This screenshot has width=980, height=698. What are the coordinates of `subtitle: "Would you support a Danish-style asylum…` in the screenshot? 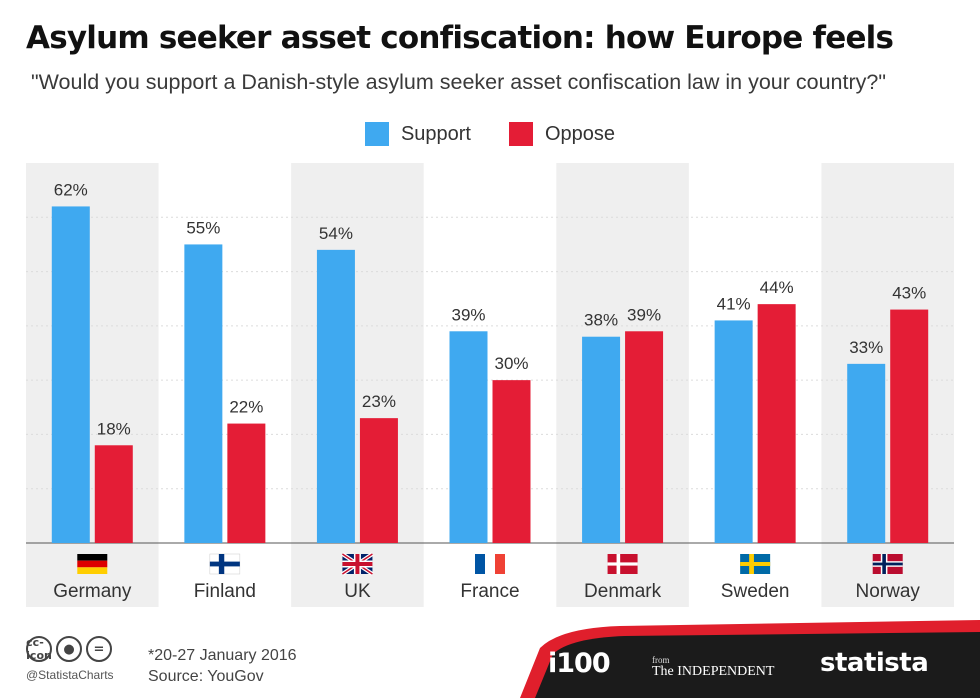 It's located at (458, 82).